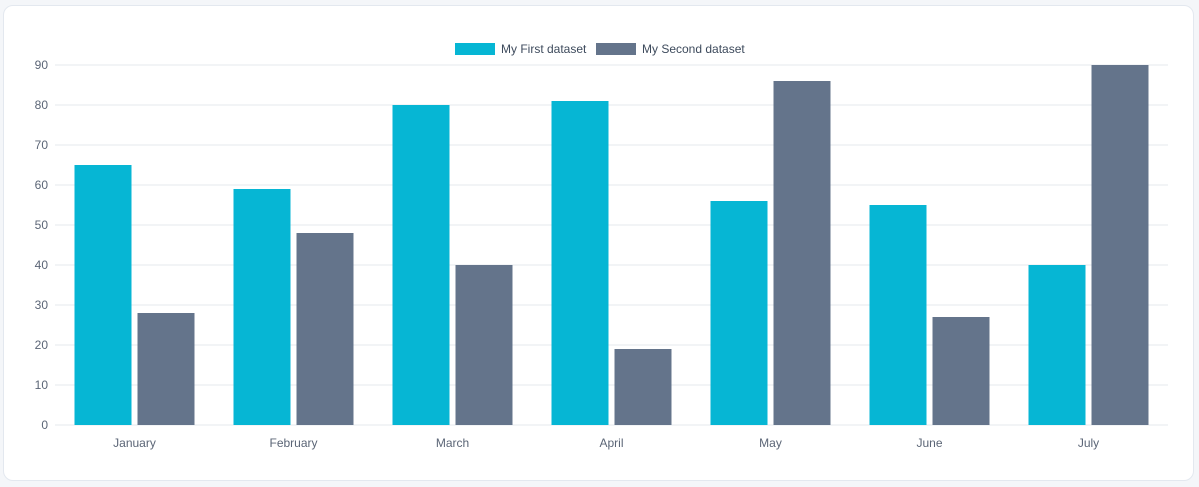 This screenshot has width=1199, height=487. Describe the element at coordinates (42, 265) in the screenshot. I see `y-tick-label: 40` at that location.